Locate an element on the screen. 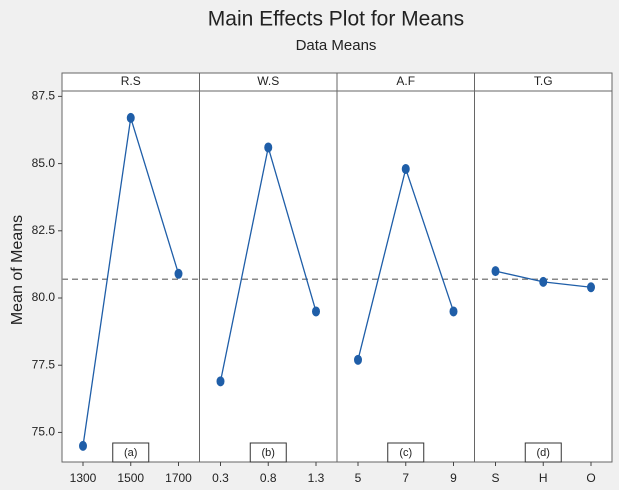  y-tick-label: 87.5 is located at coordinates (44, 96).